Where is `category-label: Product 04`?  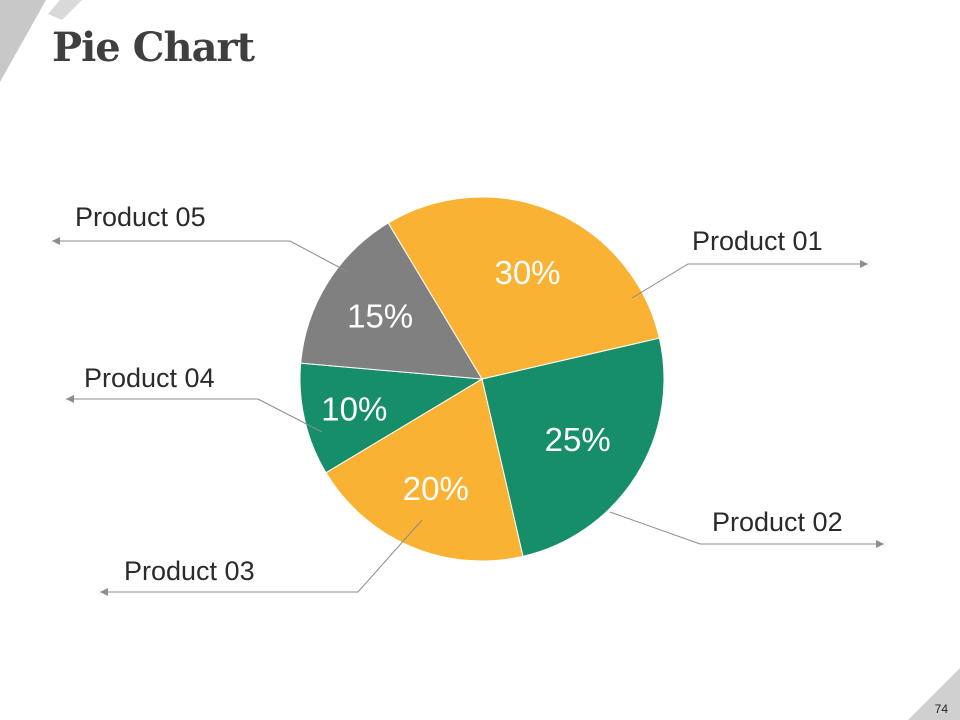
category-label: Product 04 is located at coordinates (149, 378).